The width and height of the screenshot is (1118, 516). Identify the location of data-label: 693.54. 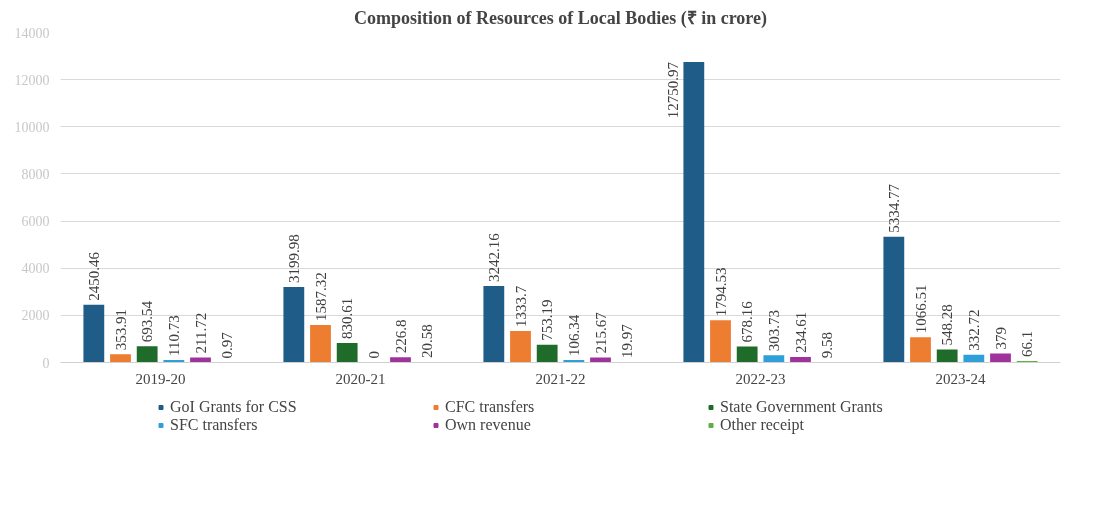
(147, 321).